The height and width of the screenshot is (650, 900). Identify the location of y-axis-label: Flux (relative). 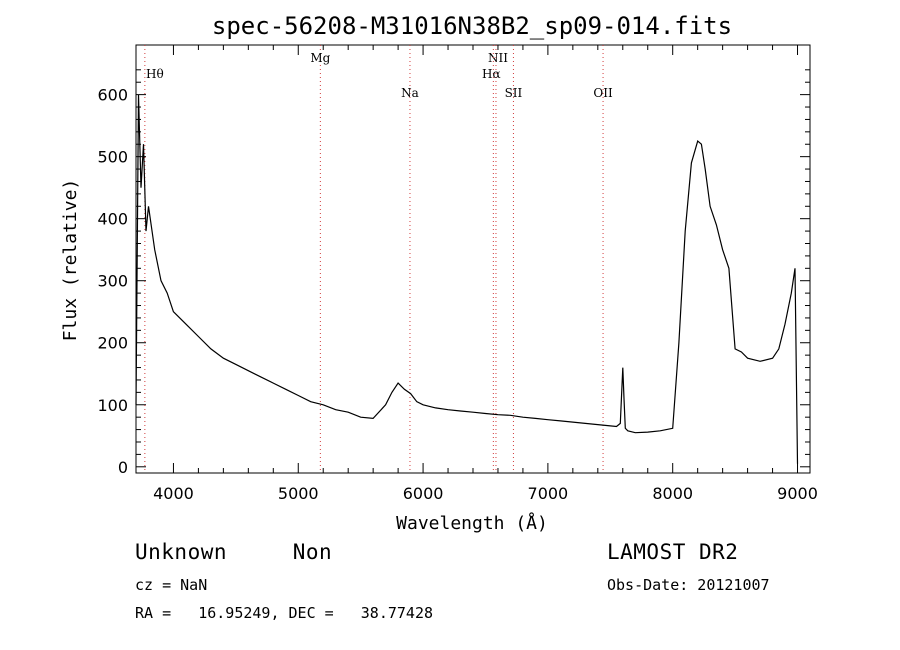
(70, 260).